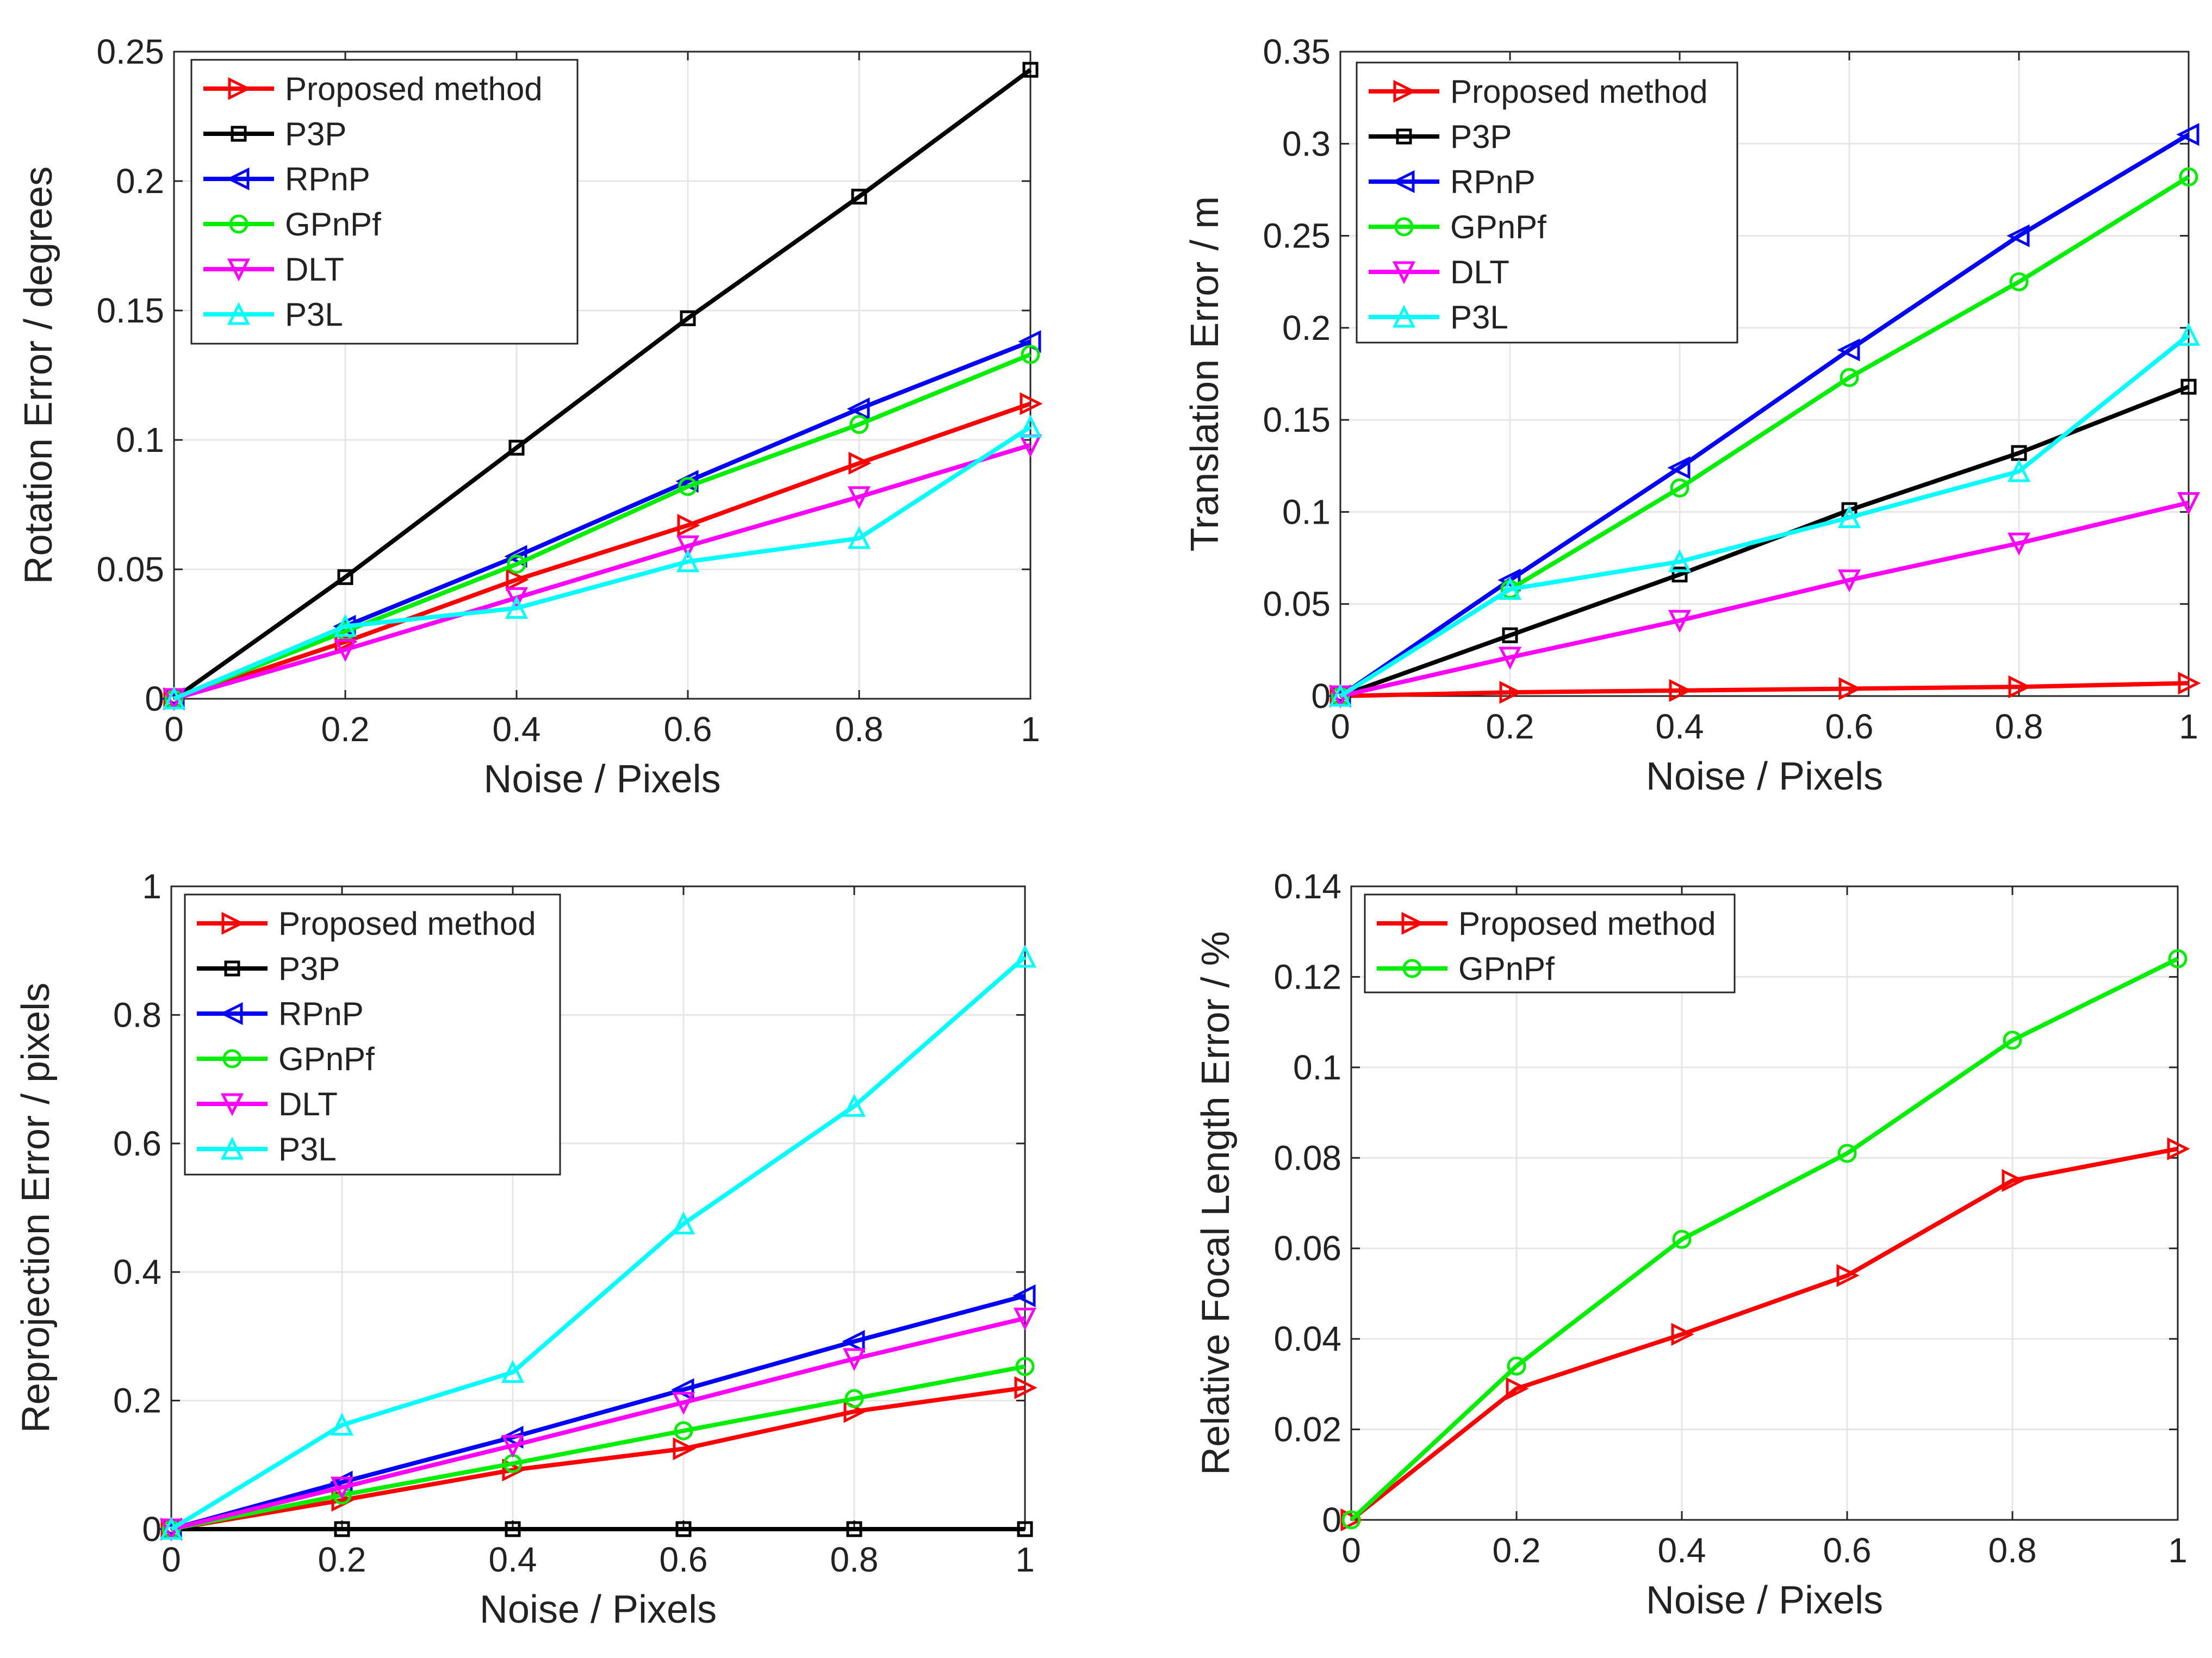 This screenshot has height=1658, width=2212. What do you see at coordinates (1849, 726) in the screenshot?
I see `x-tick-label: 0.6` at bounding box center [1849, 726].